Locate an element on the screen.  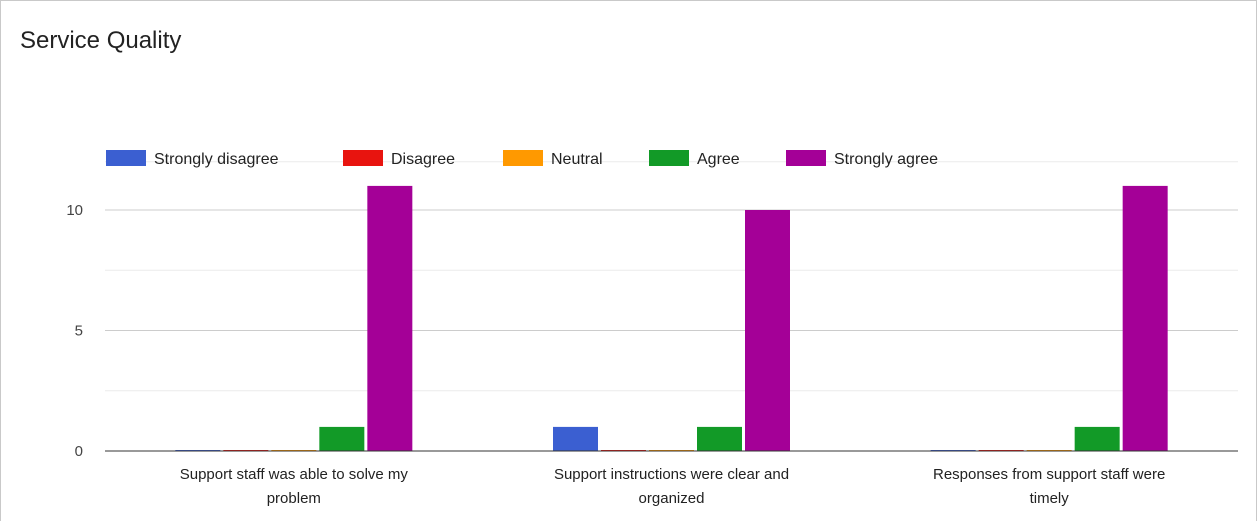
x-tick-label: Responses from support staff were is located at coordinates (1049, 474).